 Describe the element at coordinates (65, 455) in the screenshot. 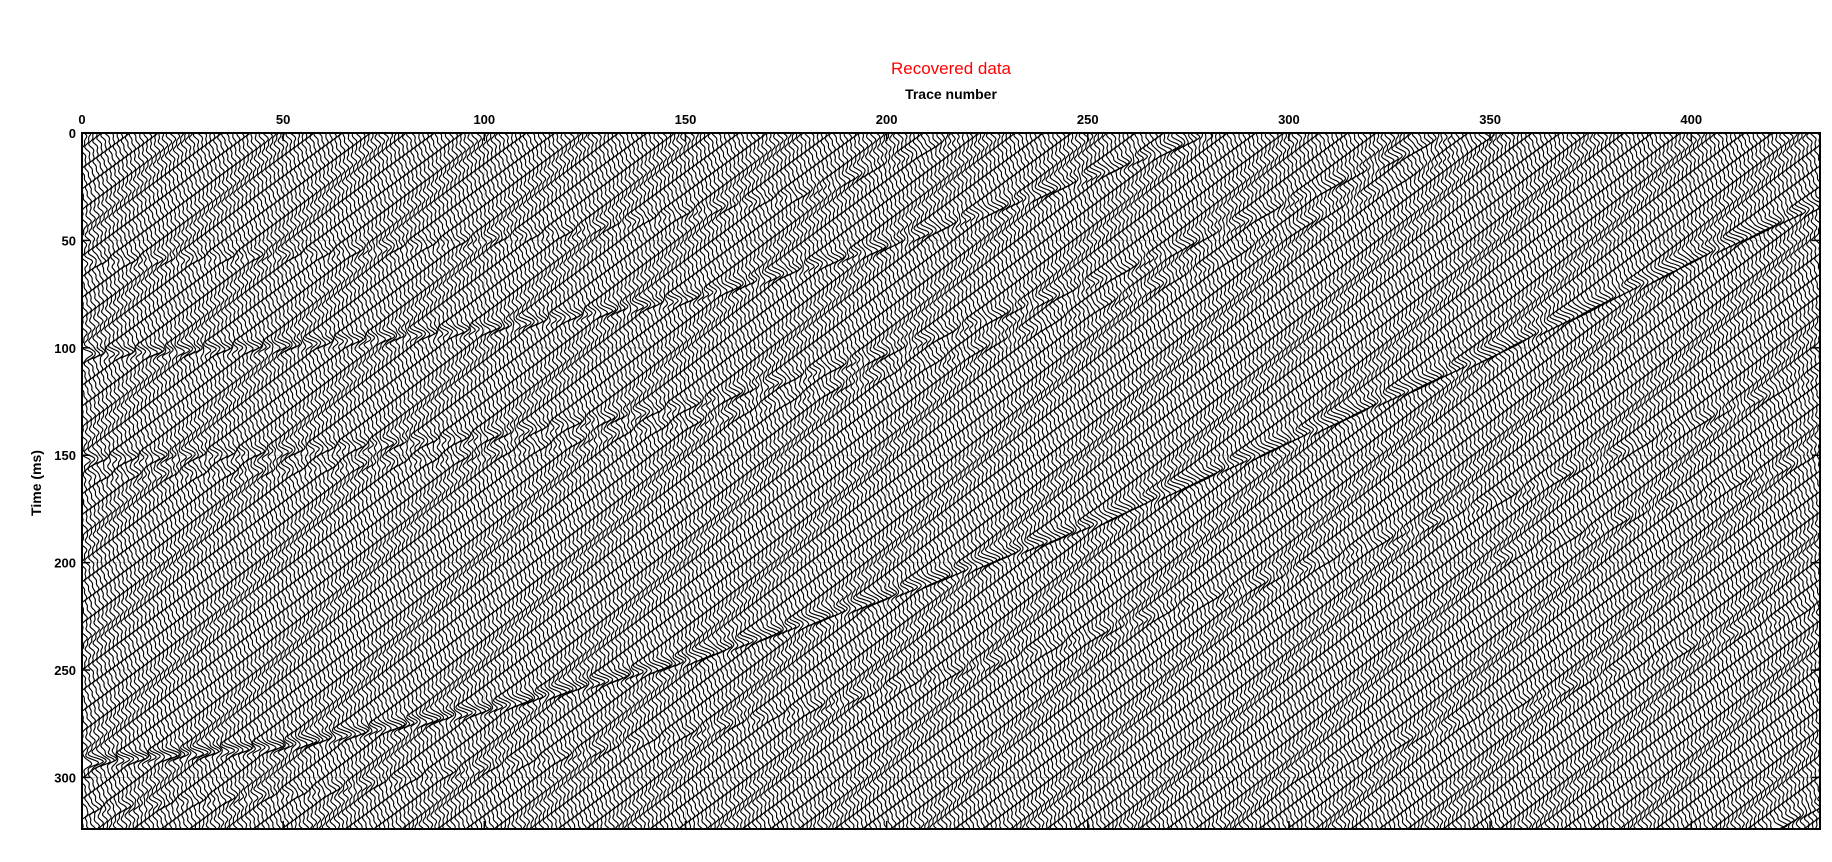

I see `y-tick-label: 150` at that location.